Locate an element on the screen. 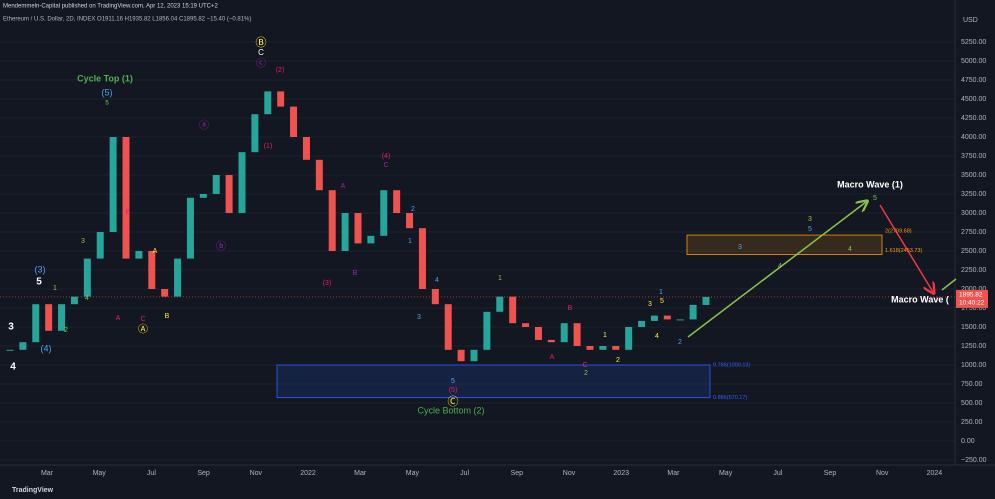 This screenshot has width=995, height=499. y-tick-label: 250.00 is located at coordinates (972, 422).